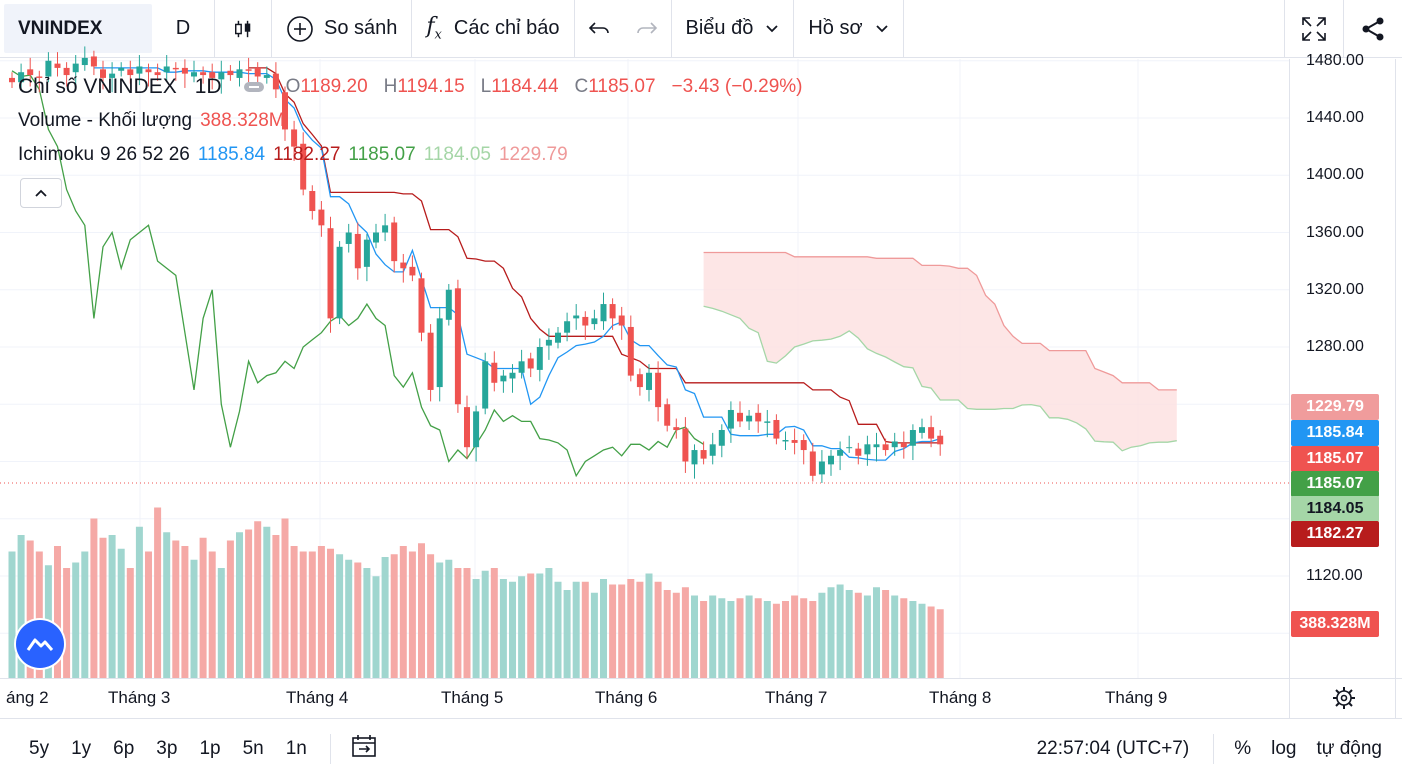  What do you see at coordinates (39, 748) in the screenshot?
I see `range-5y-button: 5y` at bounding box center [39, 748].